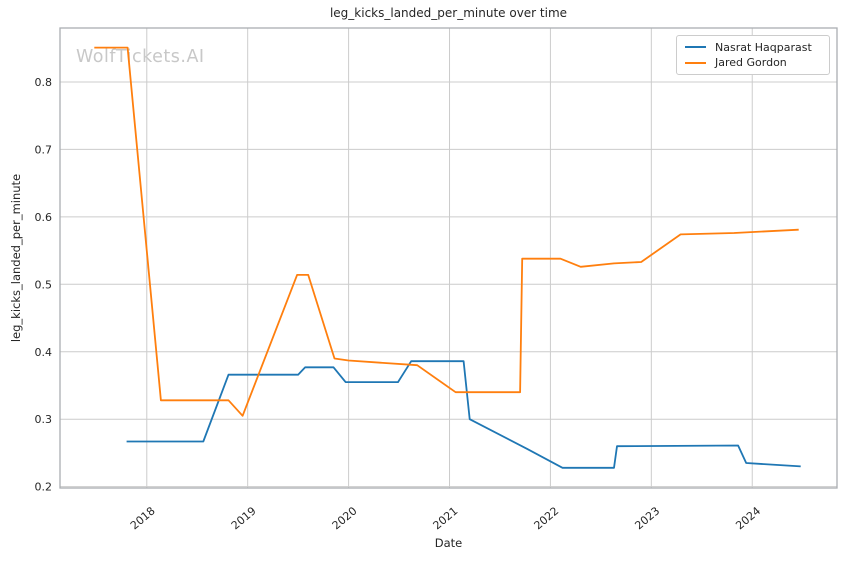  Describe the element at coordinates (44, 82) in the screenshot. I see `y-tick-label: 0.8` at that location.